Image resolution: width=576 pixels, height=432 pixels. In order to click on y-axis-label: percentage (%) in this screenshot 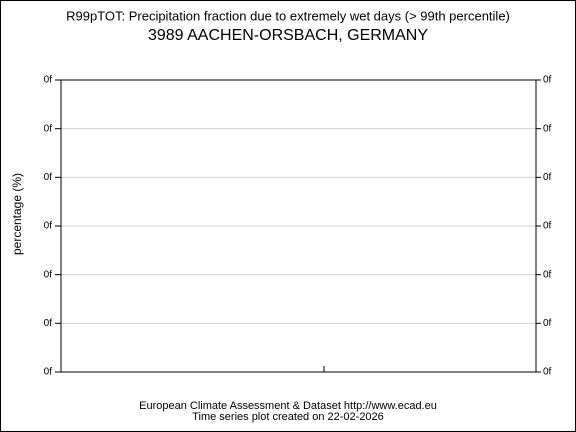, I will do `click(17, 214)`.